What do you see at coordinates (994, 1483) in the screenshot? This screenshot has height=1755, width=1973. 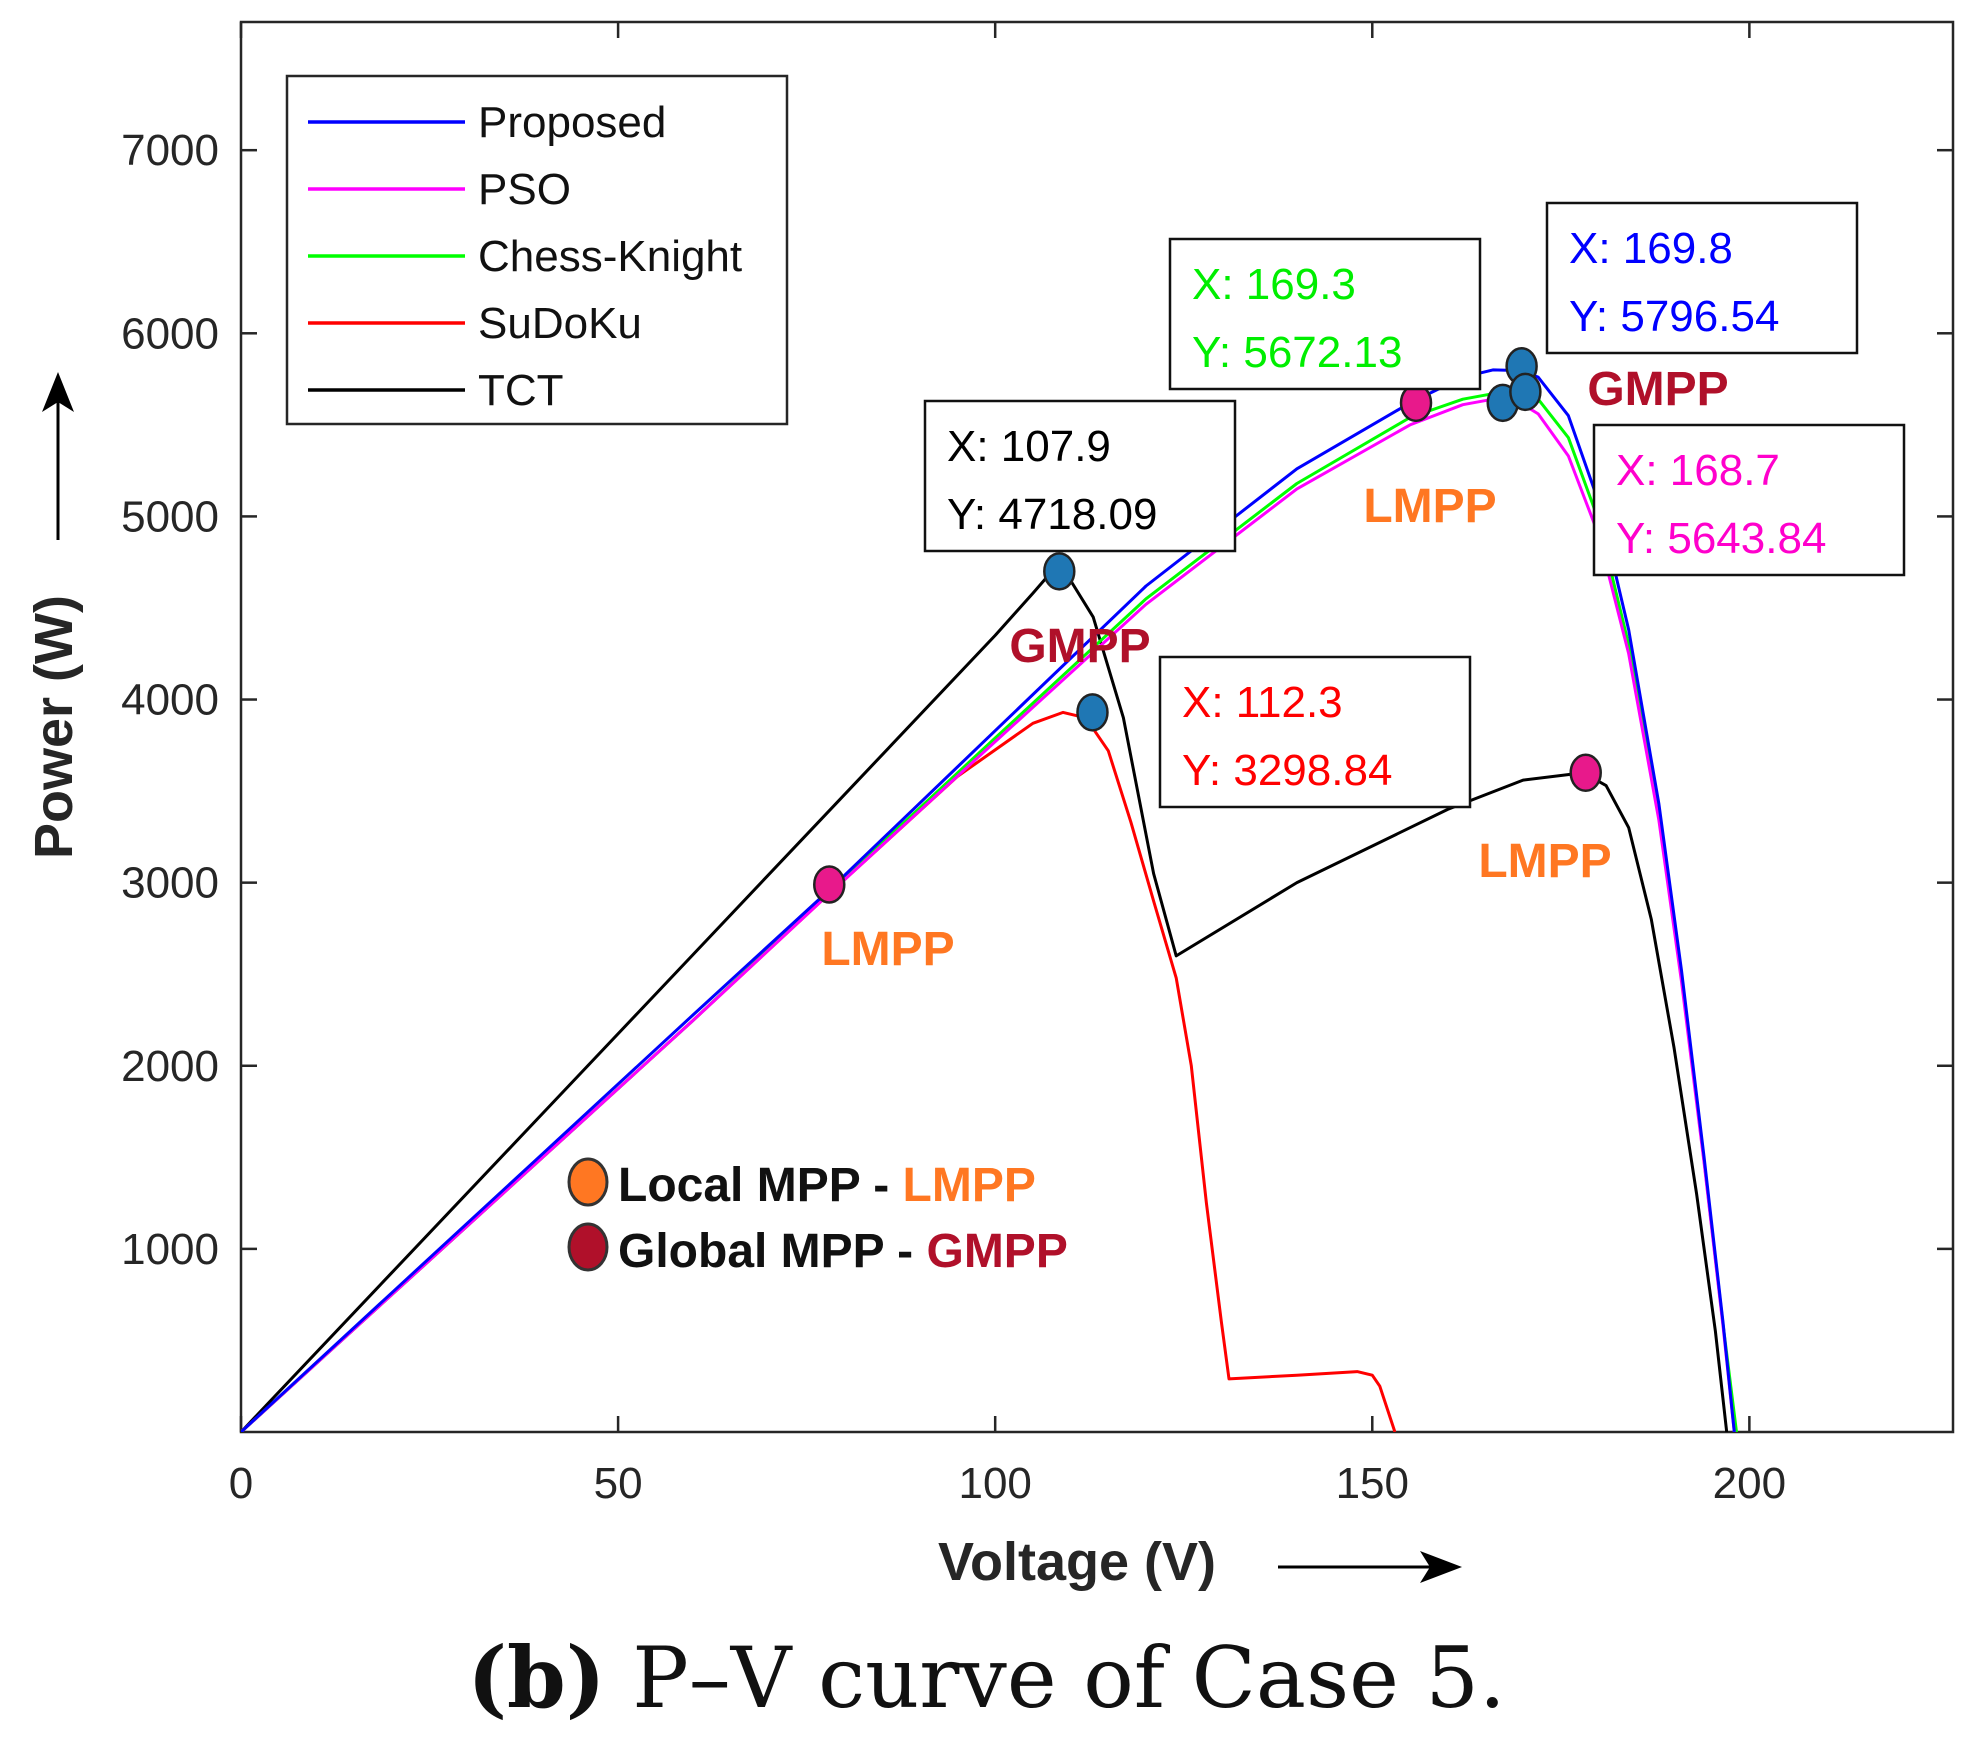 I see `x-tick-label: 100` at bounding box center [994, 1483].